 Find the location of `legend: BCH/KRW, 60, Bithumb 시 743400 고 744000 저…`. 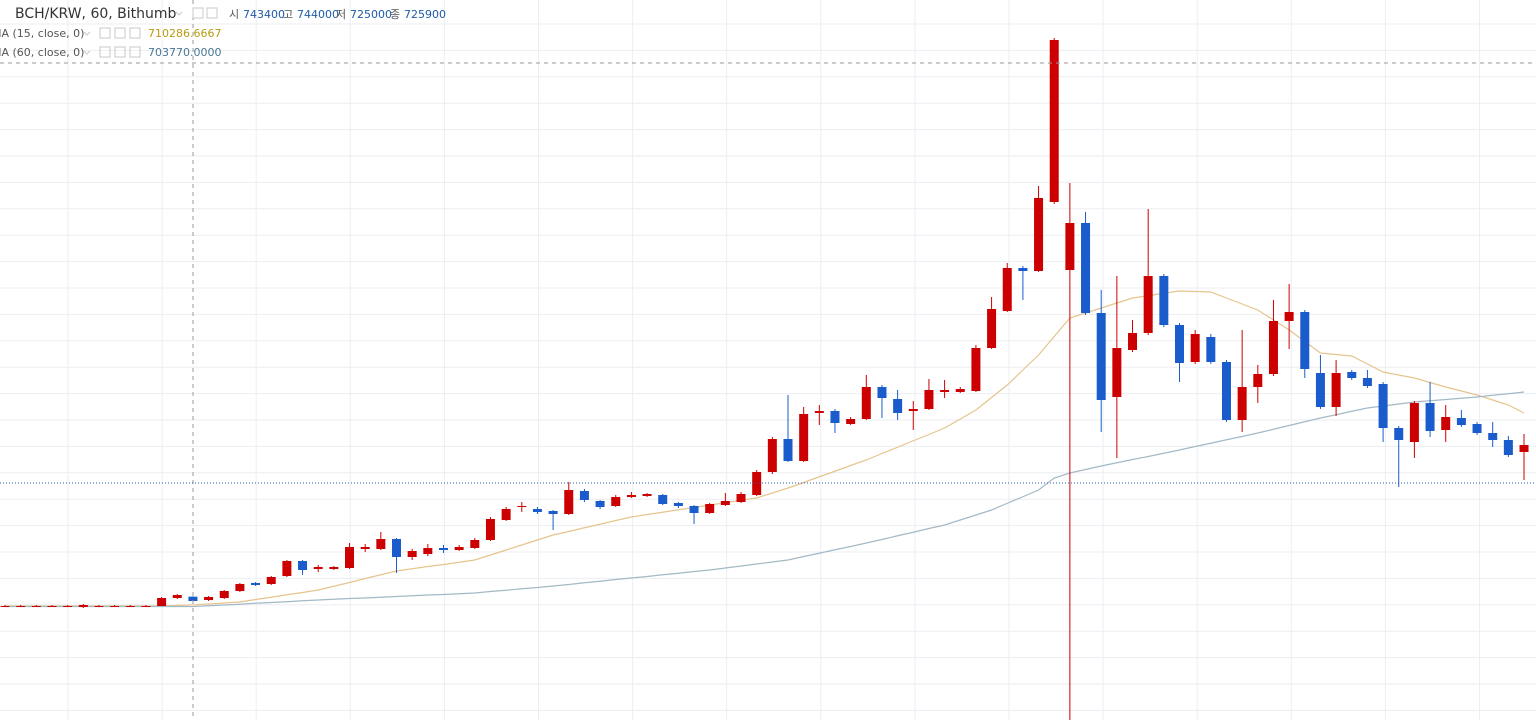

legend: BCH/KRW, 60, Bithumb 시 743400 고 744000 저… is located at coordinates (223, 32).